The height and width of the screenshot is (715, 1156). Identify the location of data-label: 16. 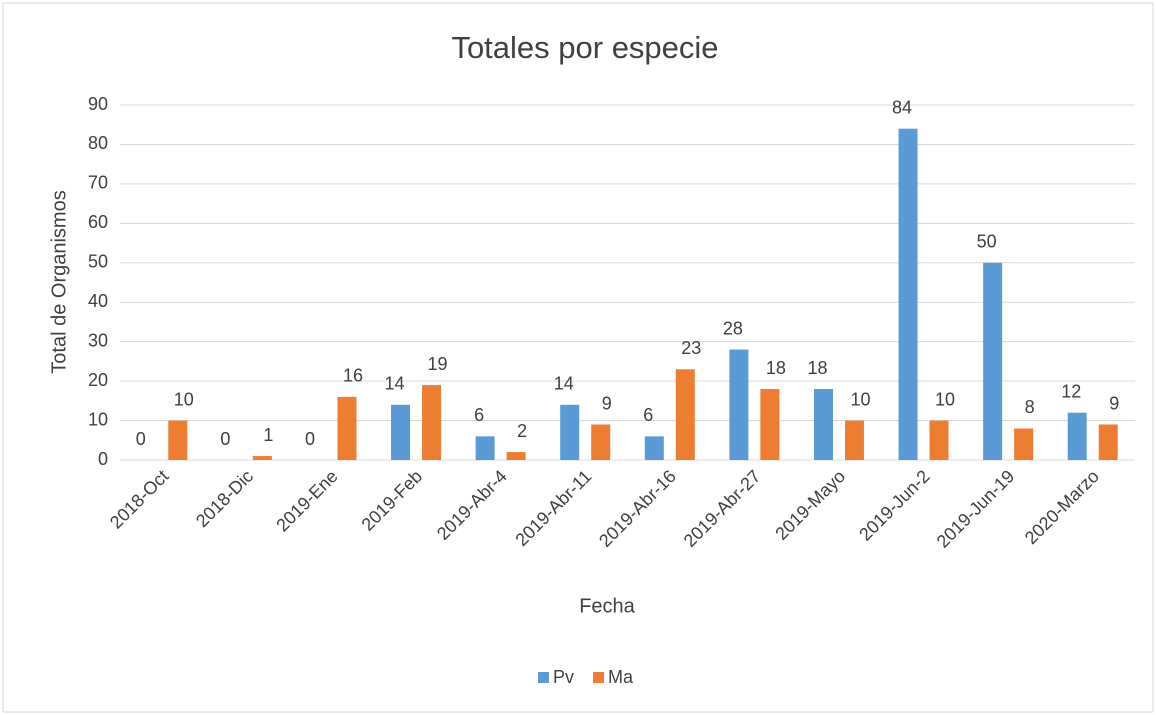
(353, 376).